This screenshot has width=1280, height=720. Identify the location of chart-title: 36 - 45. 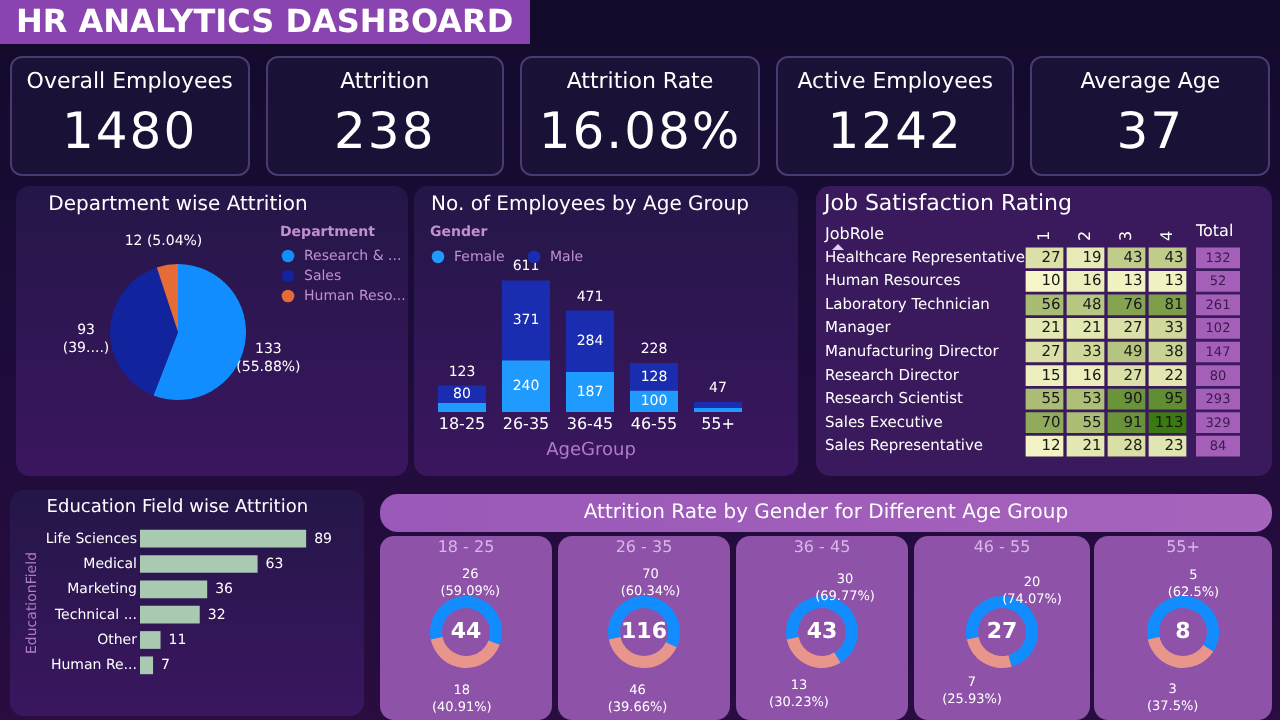
(822, 547).